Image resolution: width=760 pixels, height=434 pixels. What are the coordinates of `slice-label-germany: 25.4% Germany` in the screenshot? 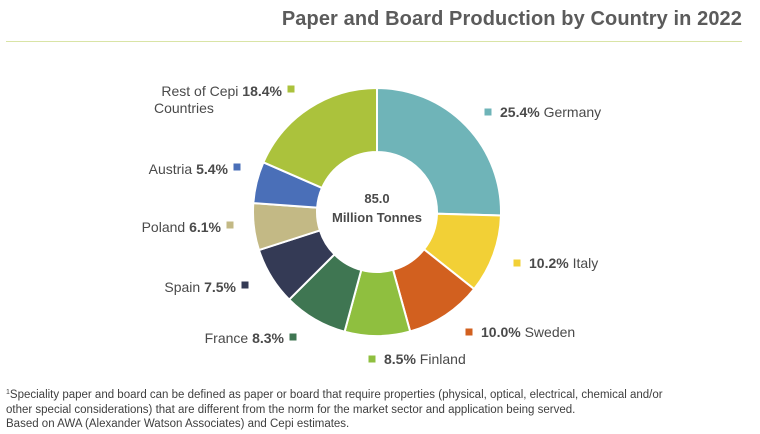 It's located at (550, 112).